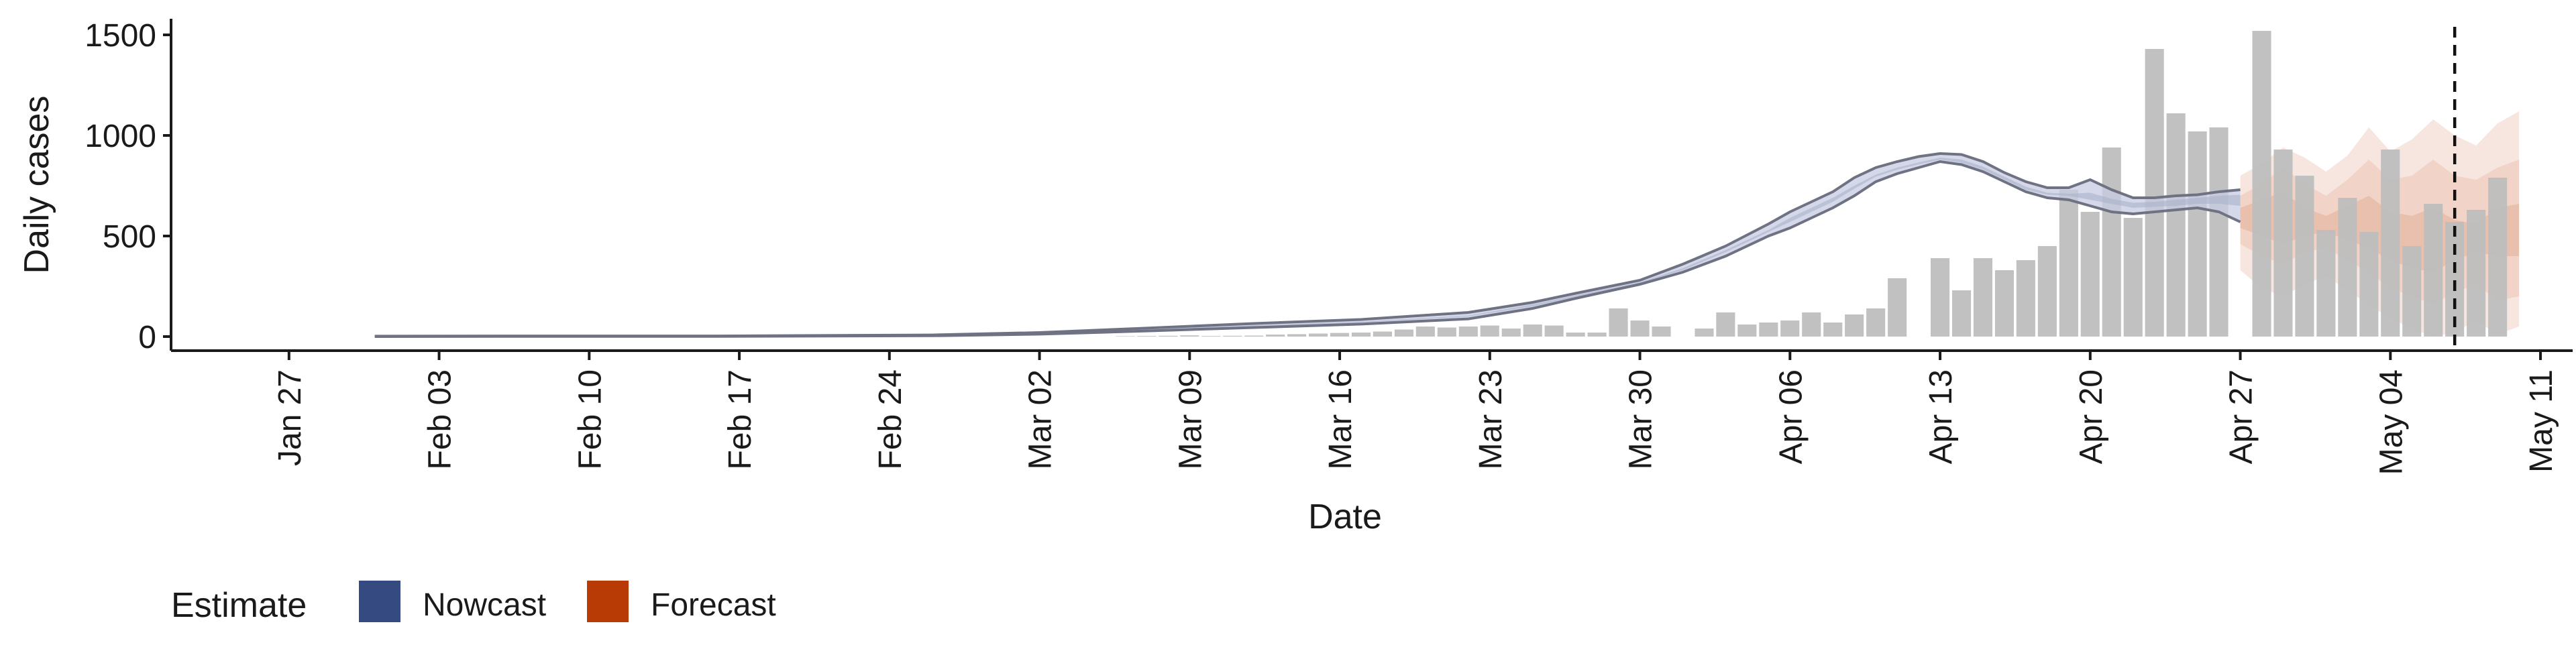  What do you see at coordinates (120, 36) in the screenshot?
I see `y-tick-label: 1500` at bounding box center [120, 36].